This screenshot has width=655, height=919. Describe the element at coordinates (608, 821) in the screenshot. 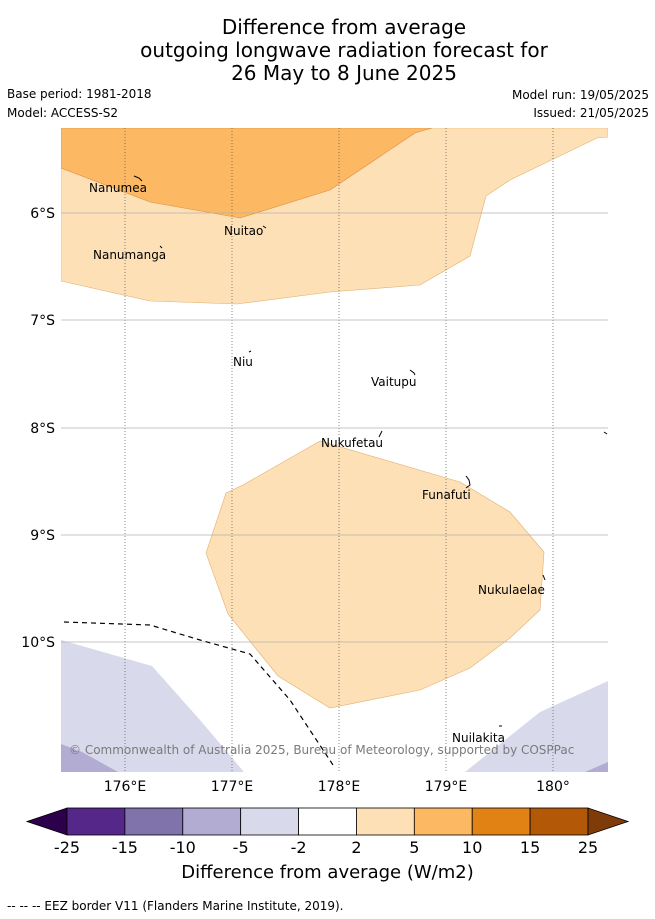

I see `colorbar-extend-high` at that location.